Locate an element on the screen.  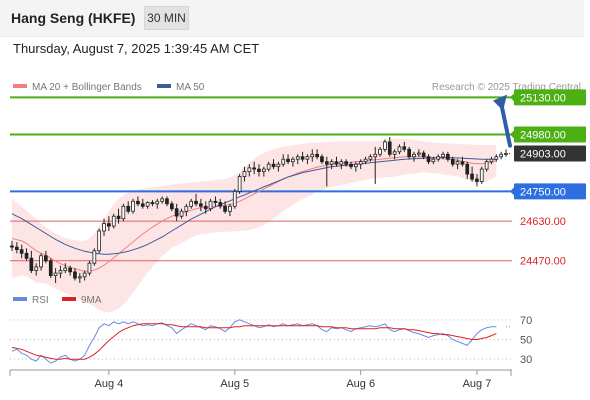
watermark-text: Research © 2025 Trading Central is located at coordinates (506, 87).